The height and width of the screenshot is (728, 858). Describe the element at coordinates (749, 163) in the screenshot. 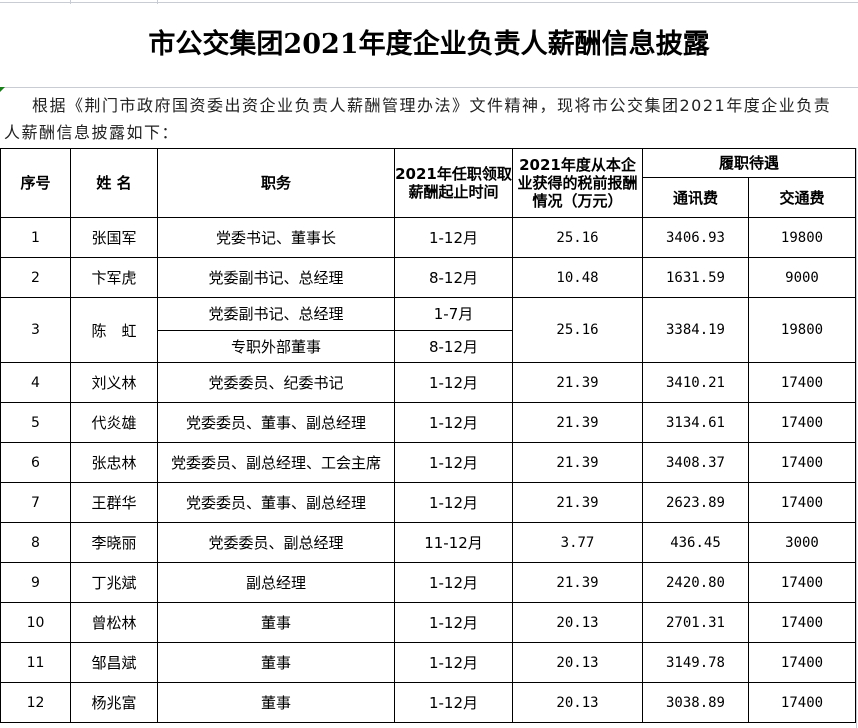

I see `header-benefits: 履职待遇` at that location.